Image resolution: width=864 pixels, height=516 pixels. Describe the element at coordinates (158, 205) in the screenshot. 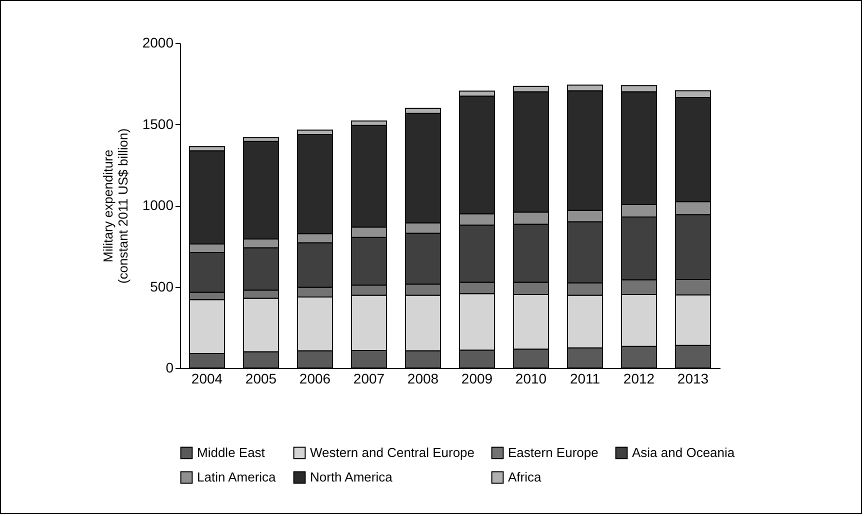

I see `y-tick-label: 1000` at that location.